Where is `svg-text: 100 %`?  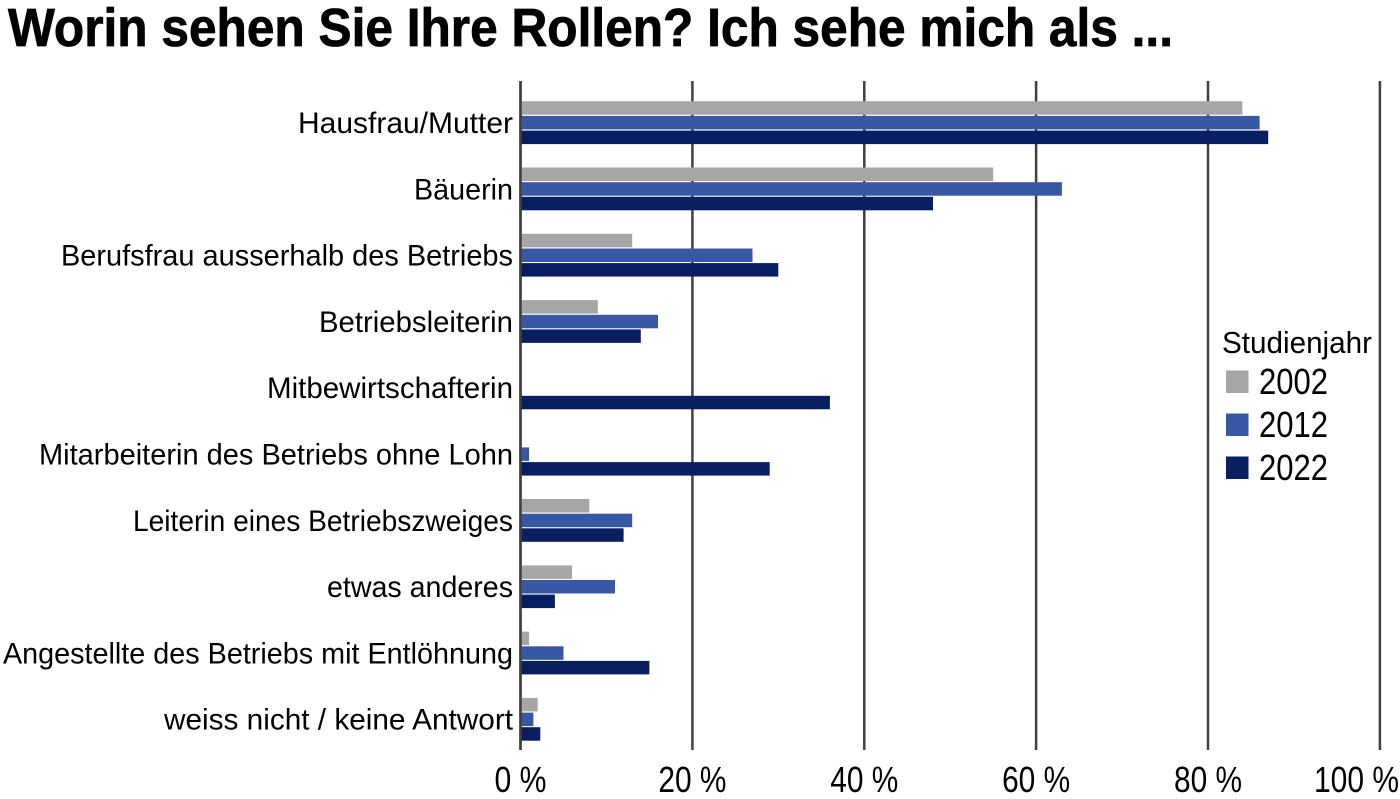
svg-text: 100 % is located at coordinates (1356, 776).